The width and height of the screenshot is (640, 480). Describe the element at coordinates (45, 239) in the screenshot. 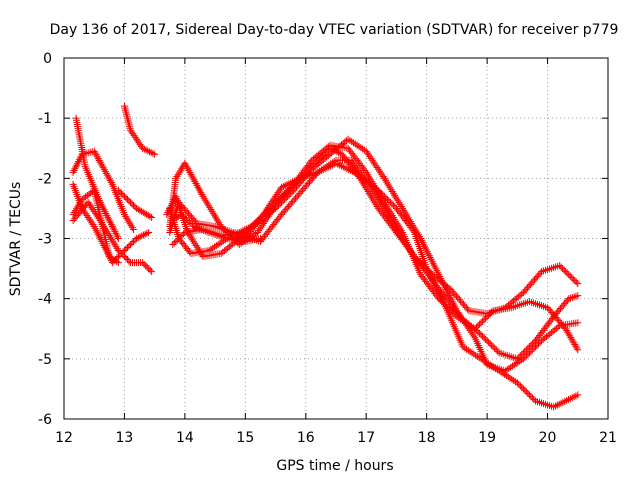

I see `y-tick-labels: 0 -1 -2 -3 -4 -5 -6` at that location.